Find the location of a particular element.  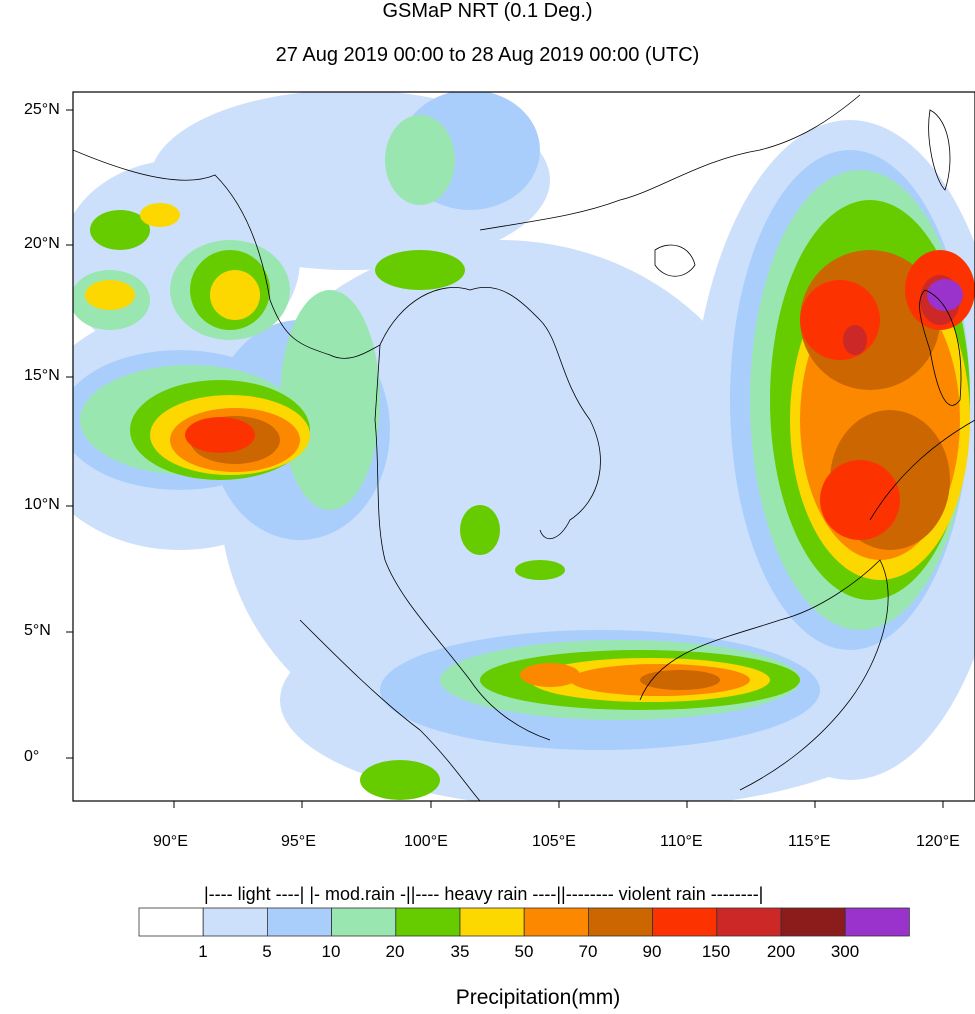

lon-label: 95°E is located at coordinates (298, 841).